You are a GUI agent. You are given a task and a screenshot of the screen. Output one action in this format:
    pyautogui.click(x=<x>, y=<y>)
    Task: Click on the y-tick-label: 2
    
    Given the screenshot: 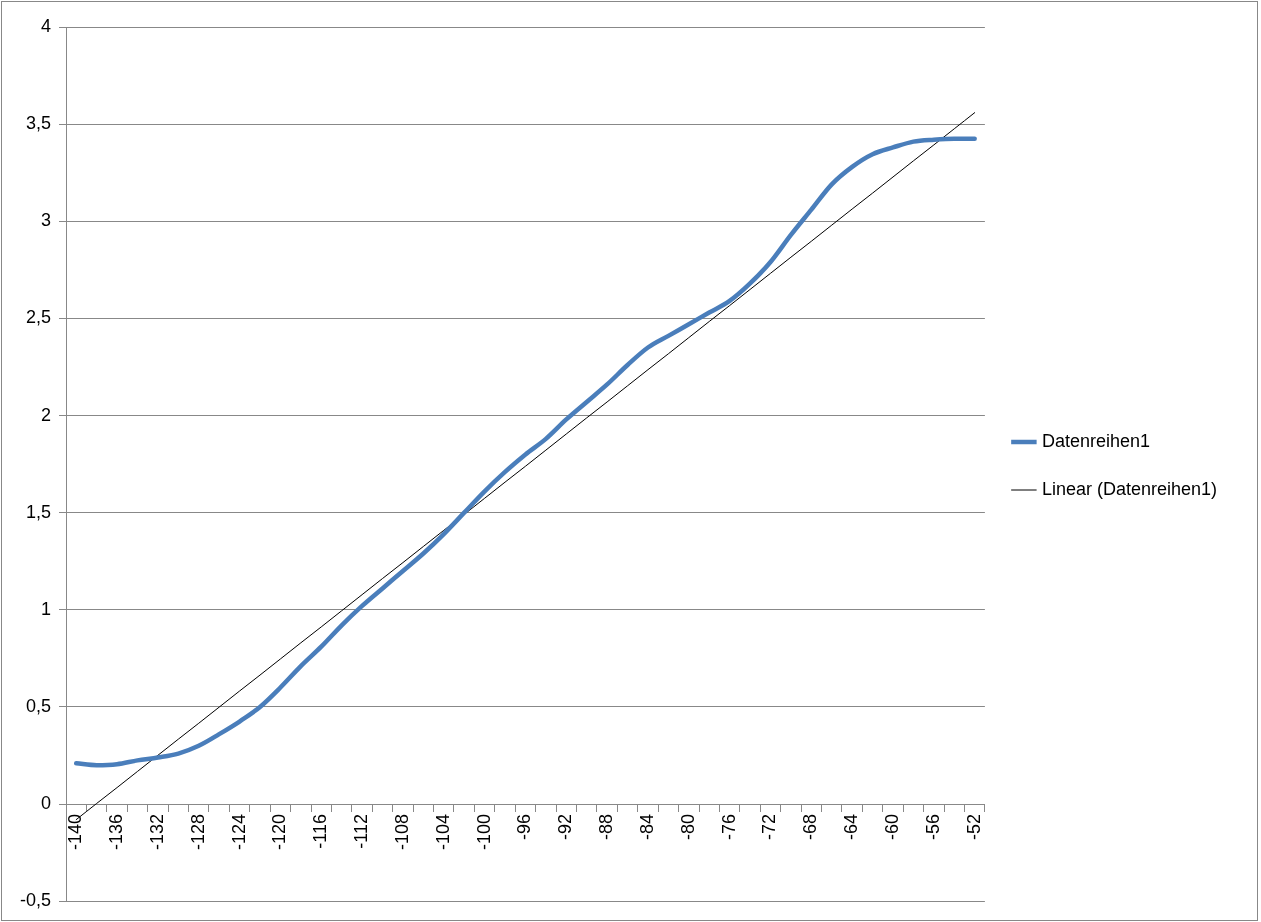 What is the action you would take?
    pyautogui.click(x=46, y=414)
    